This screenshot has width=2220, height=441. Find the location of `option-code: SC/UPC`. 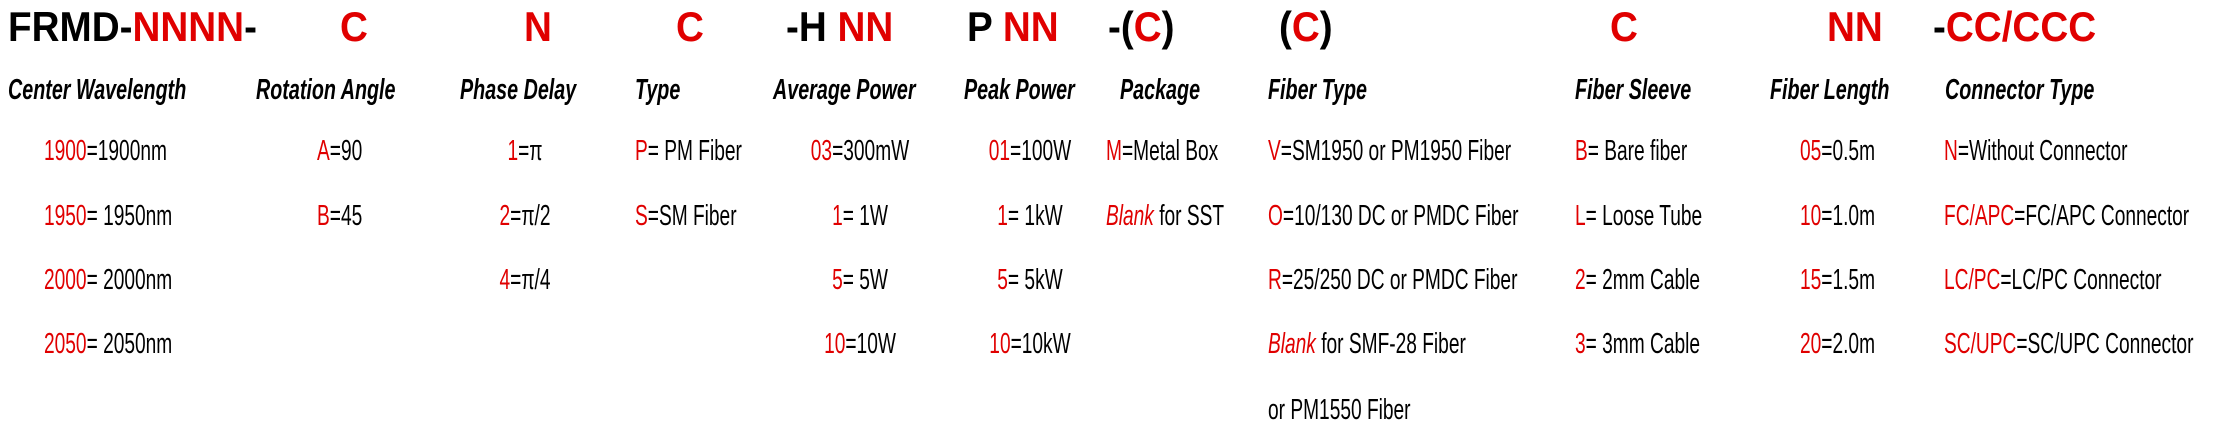

option-code: SC/UPC is located at coordinates (1980, 344).